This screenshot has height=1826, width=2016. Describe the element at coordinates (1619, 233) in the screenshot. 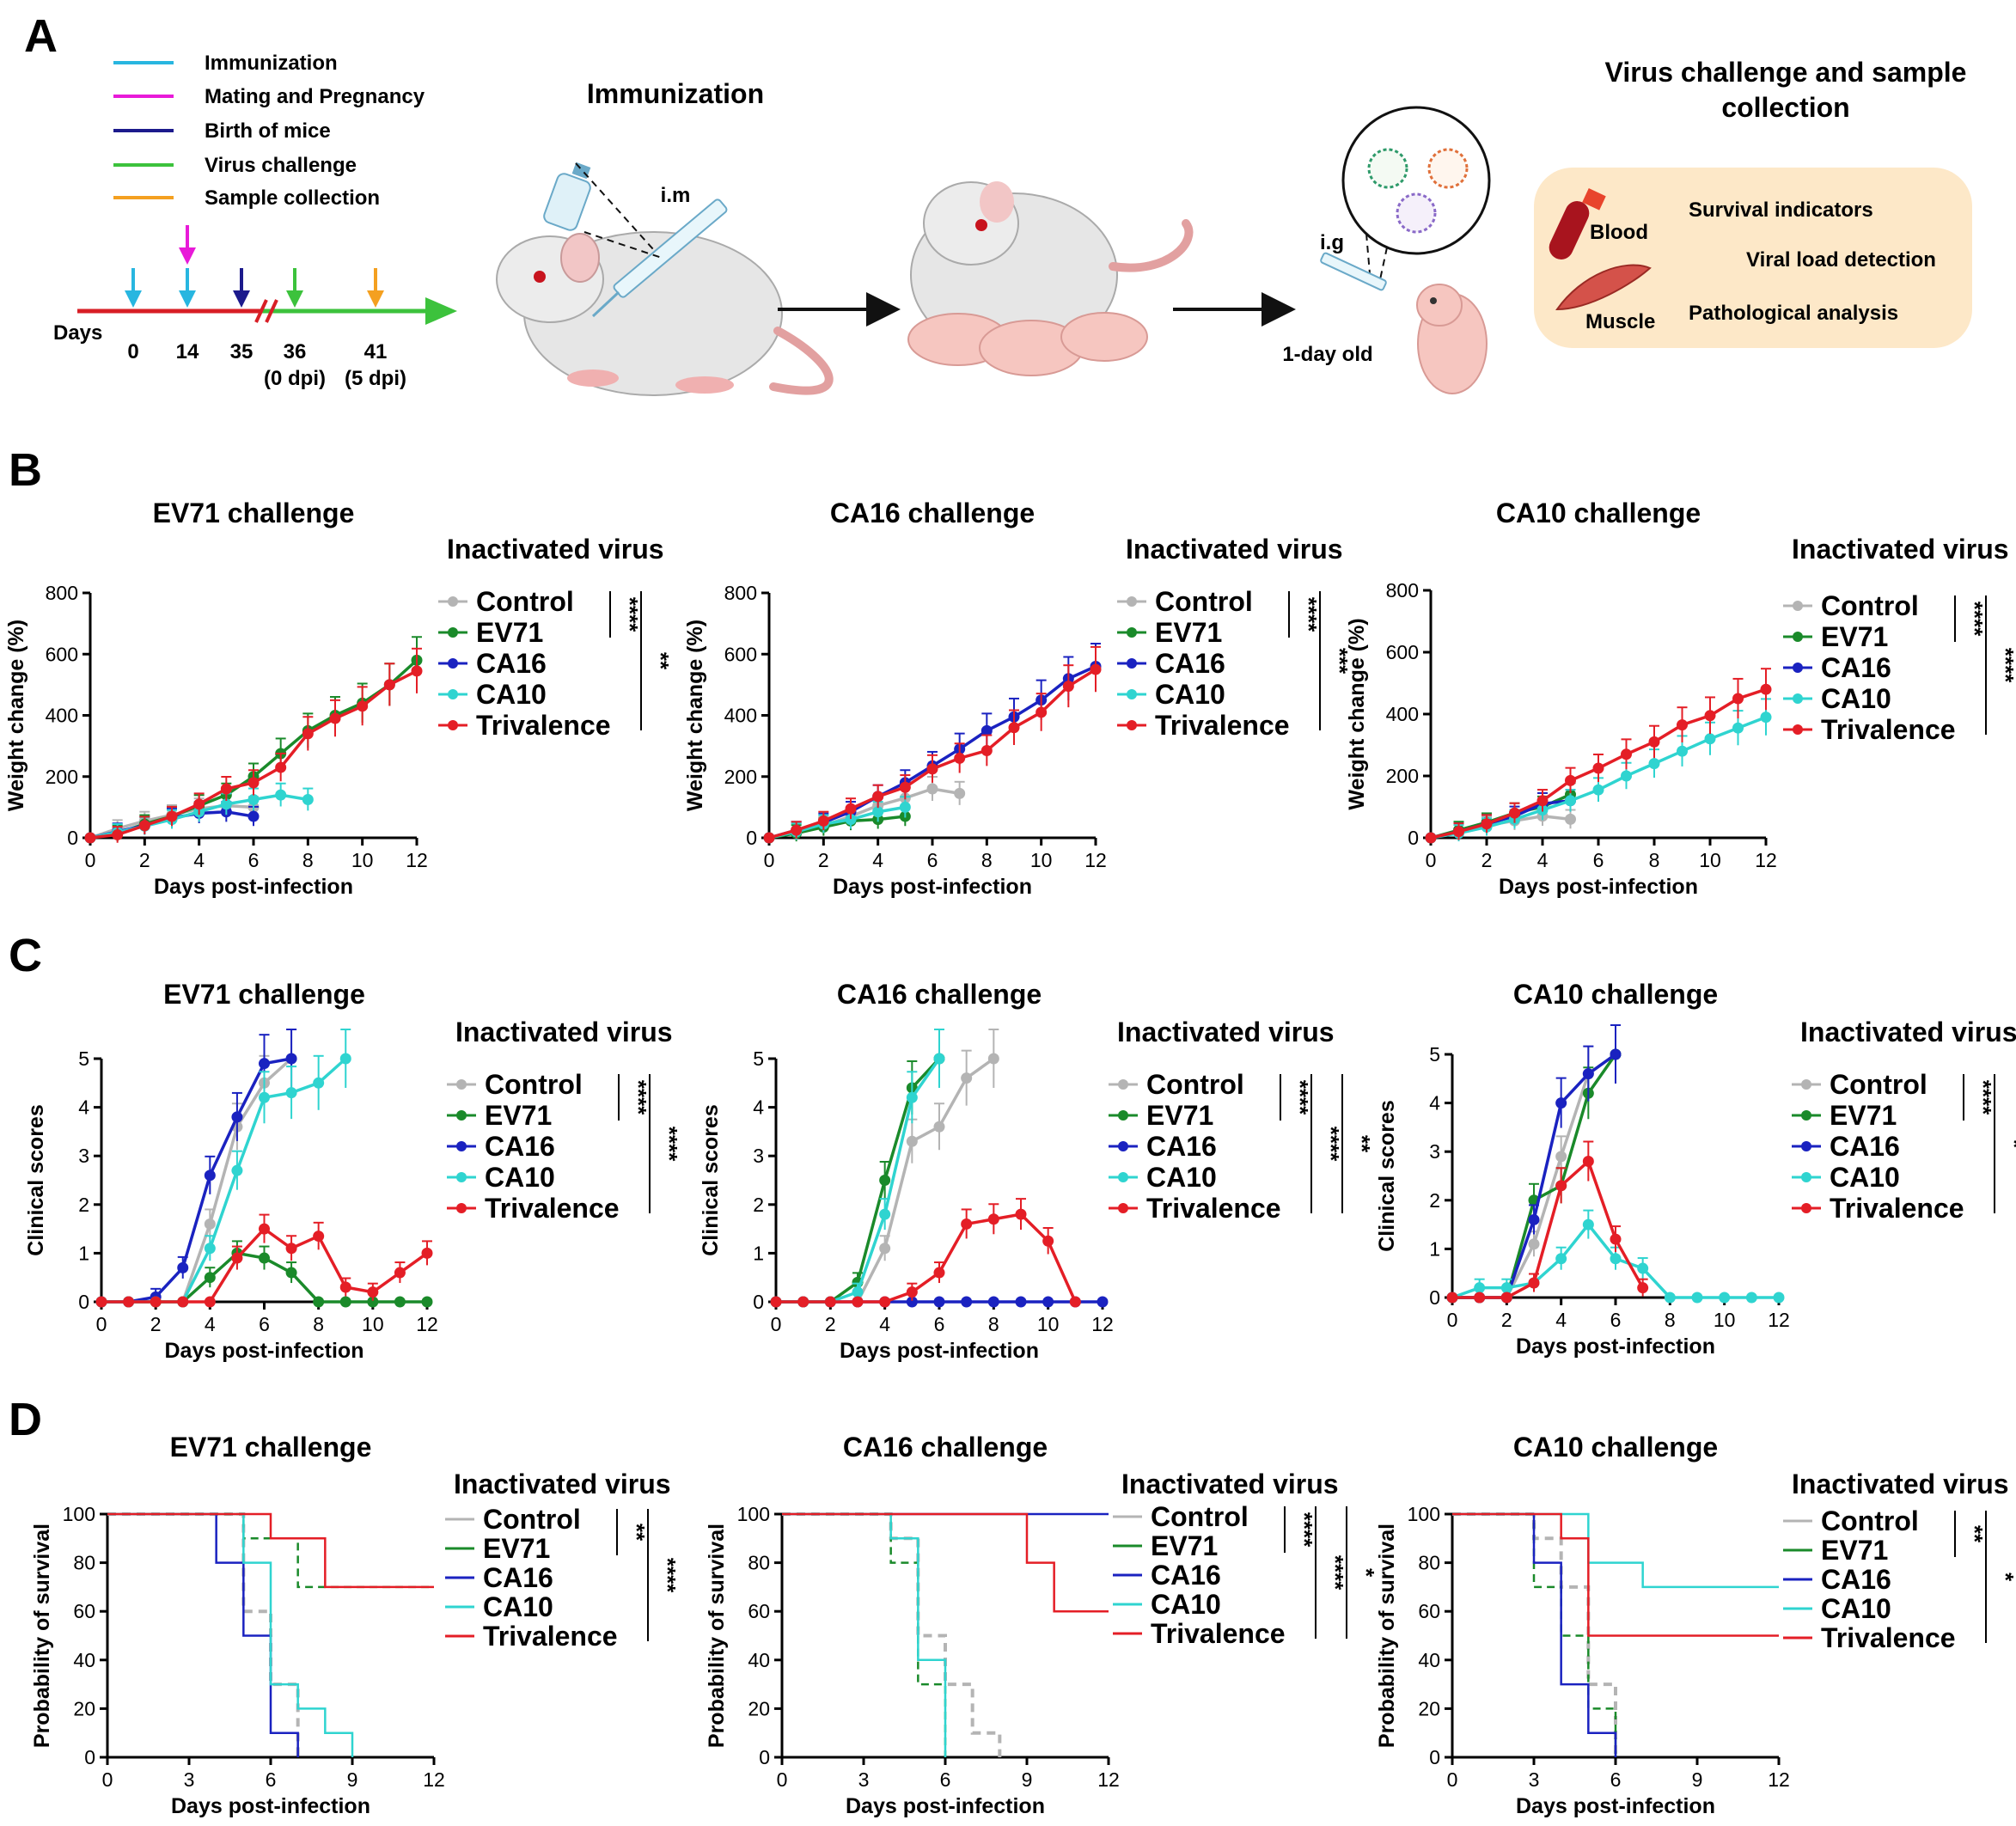

I see `blood-label: Blood` at that location.